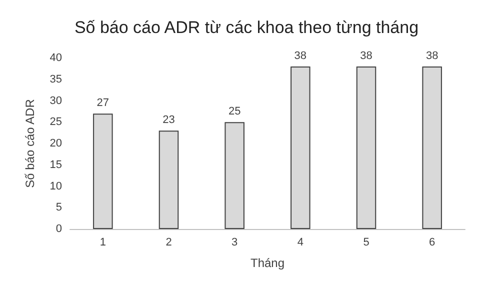 This screenshot has height=285, width=493. Describe the element at coordinates (432, 242) in the screenshot. I see `x-tick-label: 6` at that location.